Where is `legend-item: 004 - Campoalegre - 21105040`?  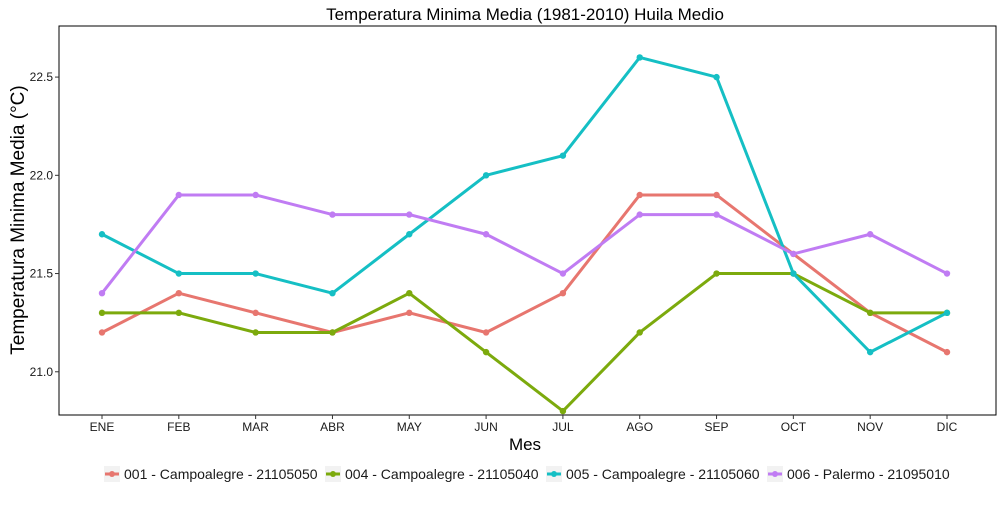
legend-item: 004 - Campoalegre - 21105040 is located at coordinates (432, 474).